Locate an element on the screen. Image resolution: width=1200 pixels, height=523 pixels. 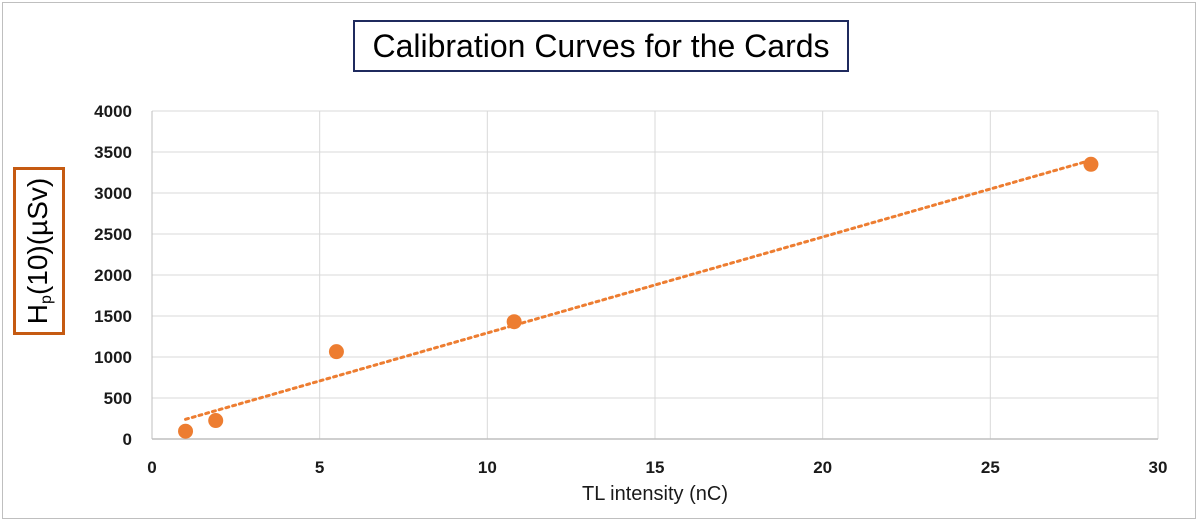
x-axis-label: TL intensity (nC) is located at coordinates (655, 494).